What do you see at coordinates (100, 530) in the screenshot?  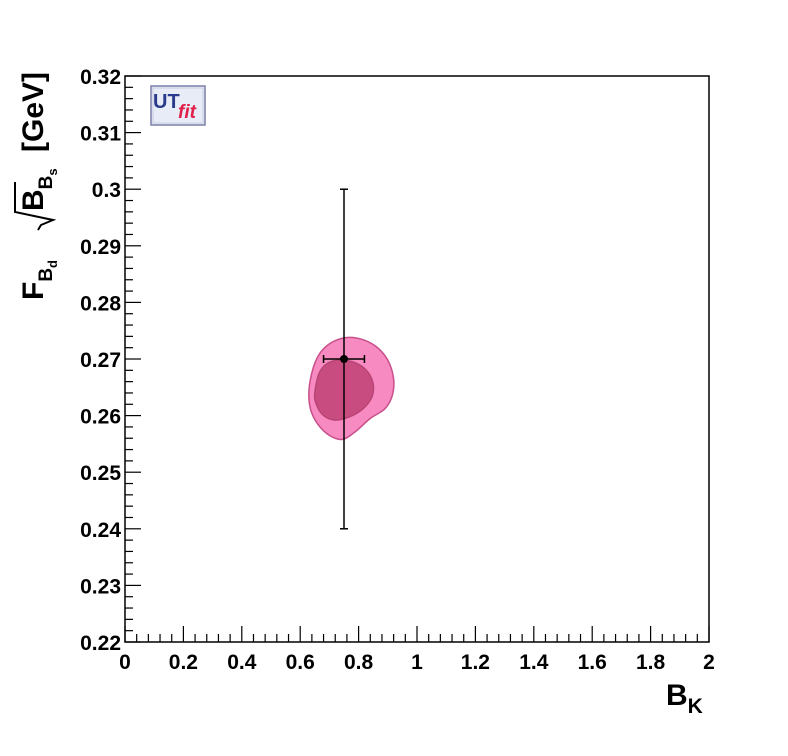 I see `y-tick-label: 0.24` at bounding box center [100, 530].